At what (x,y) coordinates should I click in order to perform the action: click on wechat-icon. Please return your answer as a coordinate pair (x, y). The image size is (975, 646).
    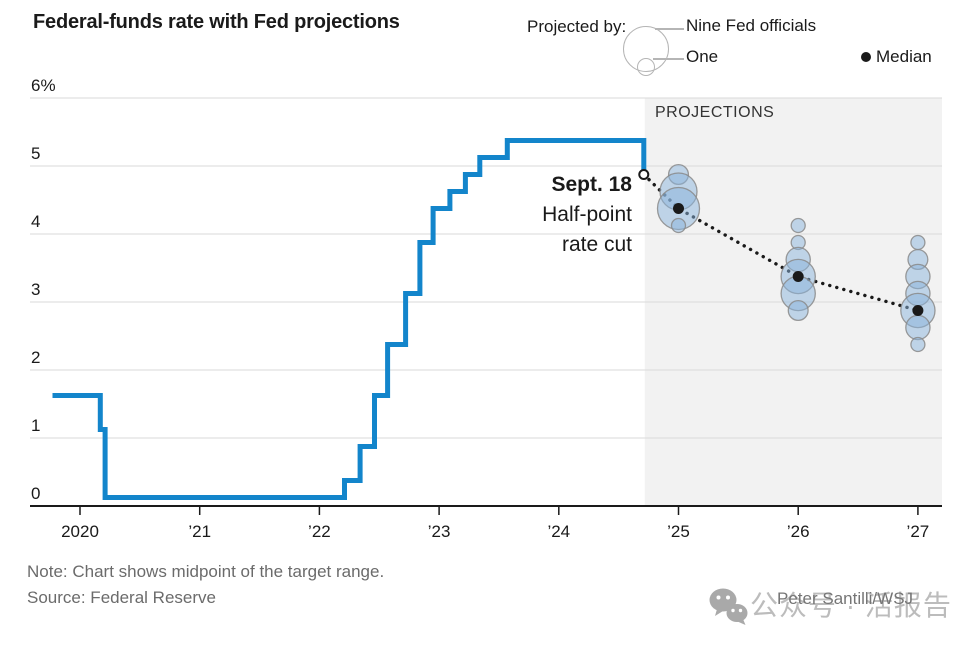
    Looking at the image, I should click on (729, 609).